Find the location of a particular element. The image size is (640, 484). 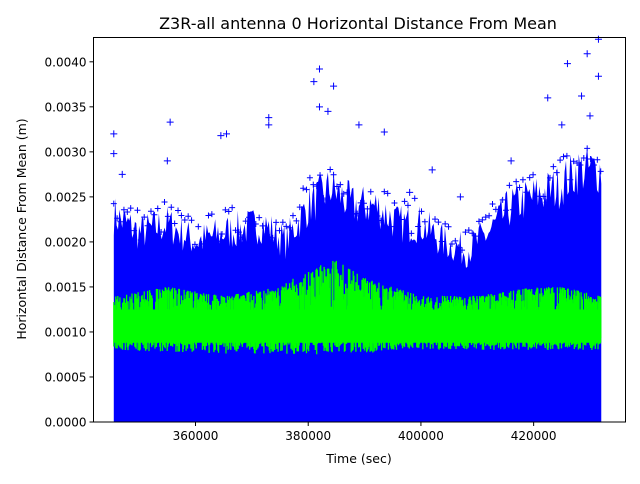

y-tick-label: 0.0020 is located at coordinates (66, 242).